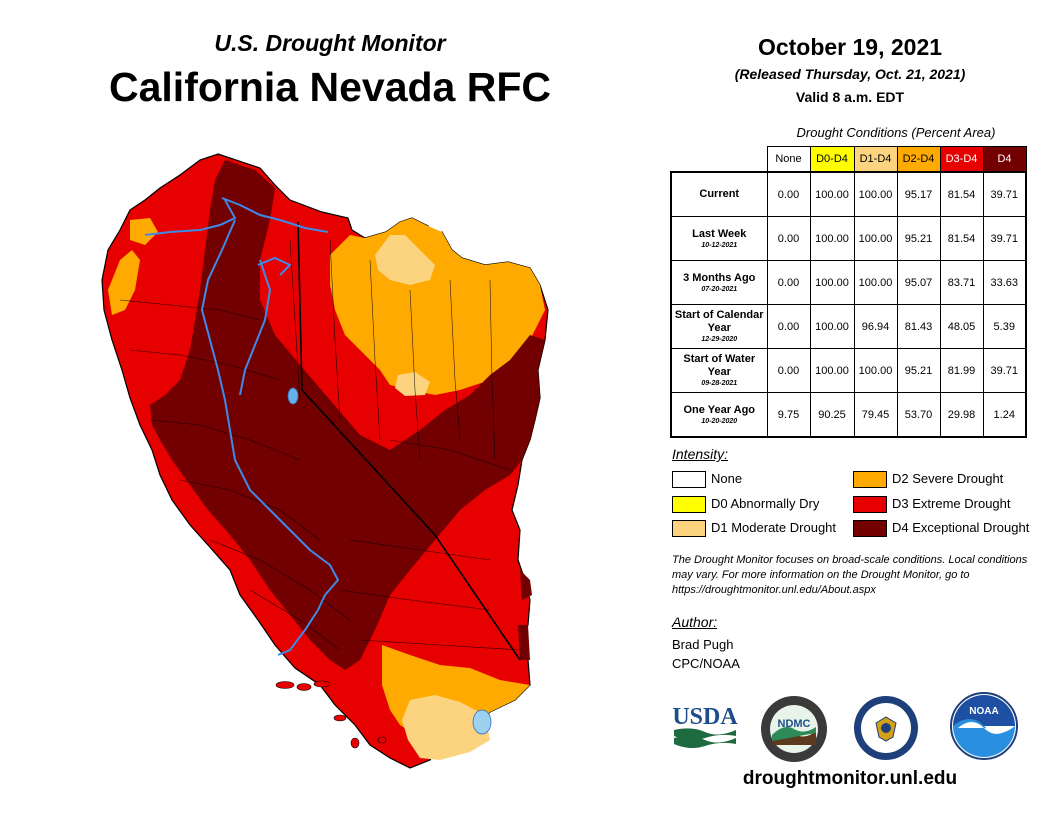  I want to click on rivers, so click(242, 426).